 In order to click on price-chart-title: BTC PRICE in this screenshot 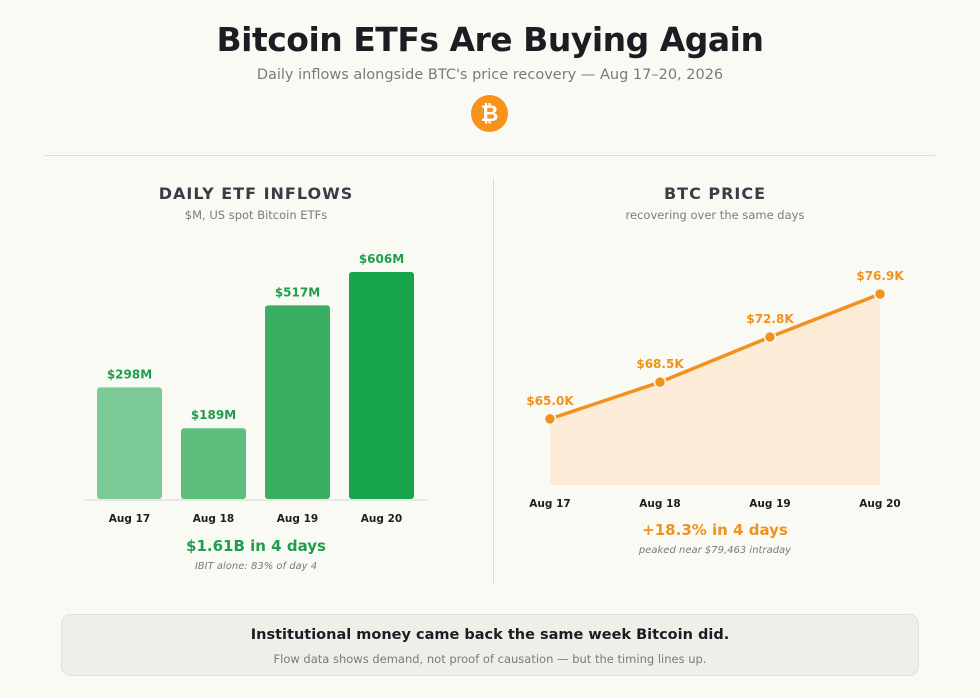, I will do `click(715, 193)`.